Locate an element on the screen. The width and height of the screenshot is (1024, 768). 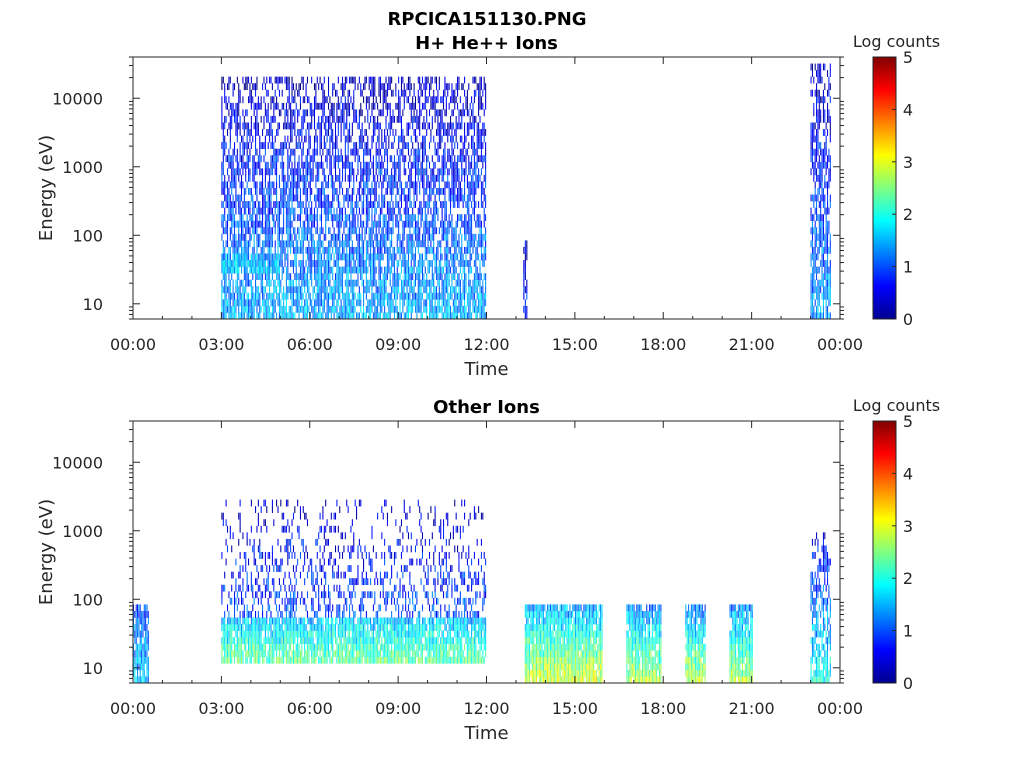
y-tick-label: 10000 is located at coordinates (77, 98).